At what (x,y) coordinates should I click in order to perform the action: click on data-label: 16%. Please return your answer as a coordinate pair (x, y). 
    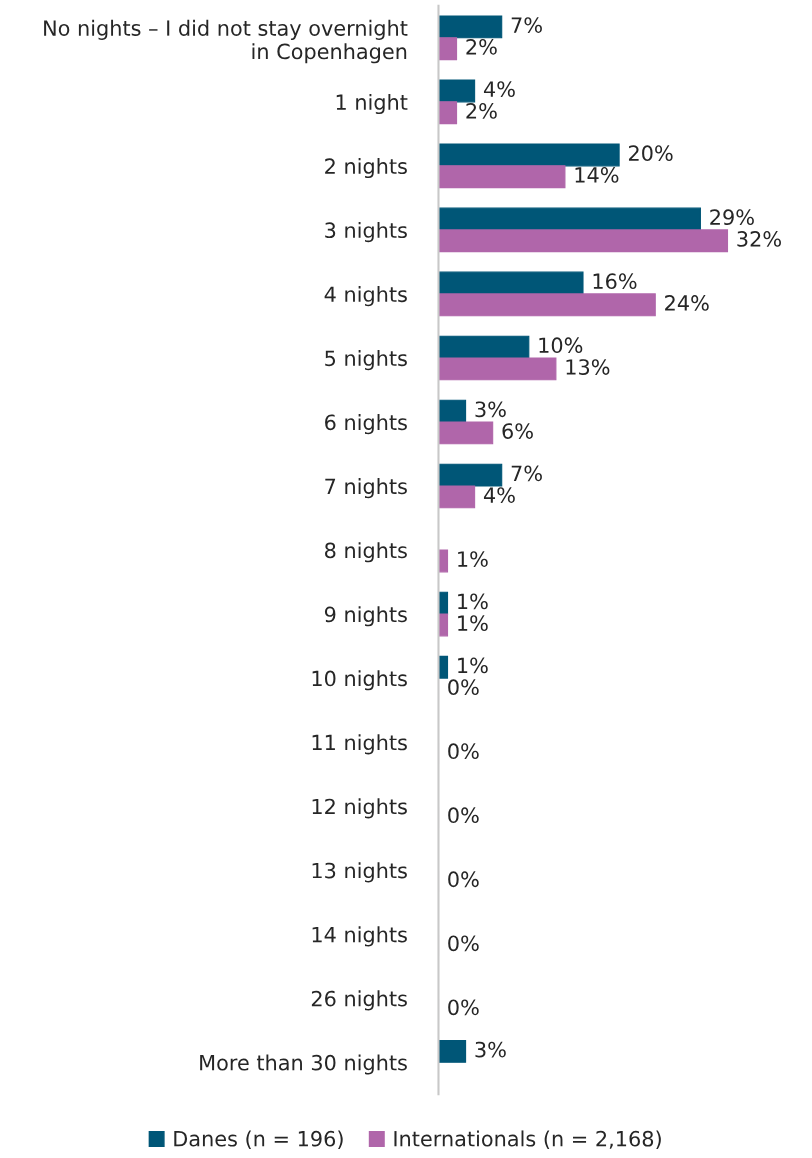
    Looking at the image, I should click on (615, 281).